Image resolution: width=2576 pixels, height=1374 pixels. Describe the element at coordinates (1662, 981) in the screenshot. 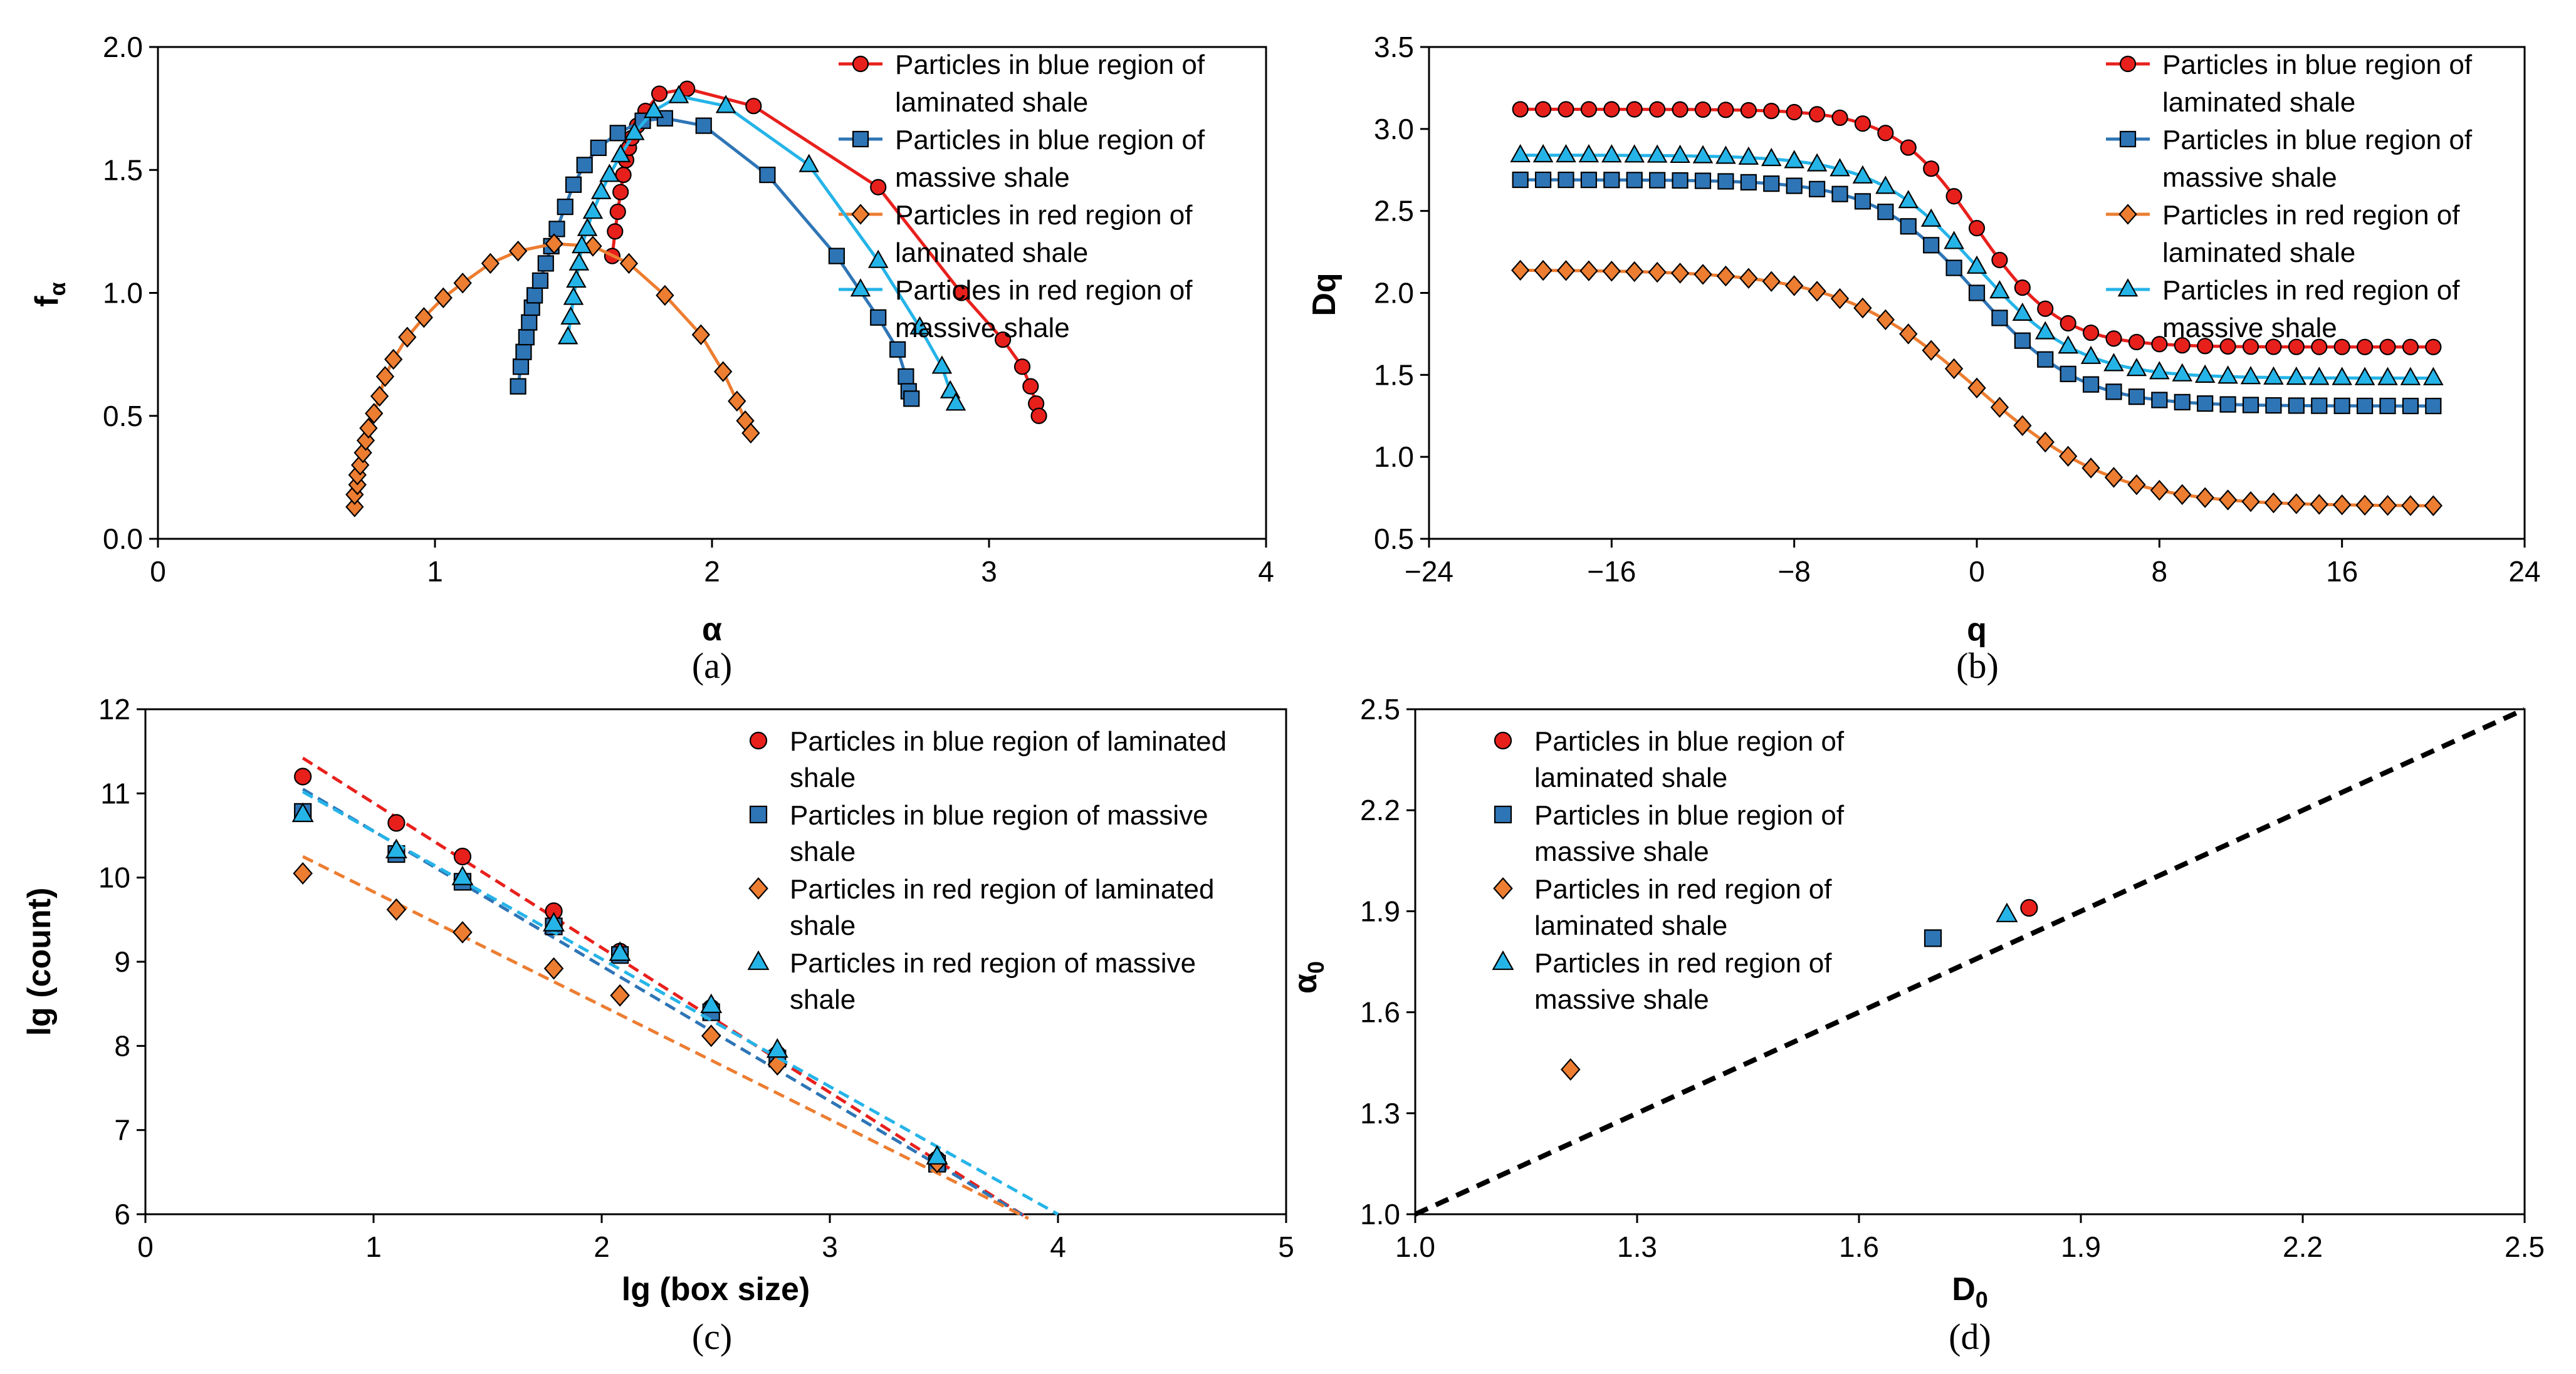

I see `legend-entry: Particles in red region of massive shale` at that location.